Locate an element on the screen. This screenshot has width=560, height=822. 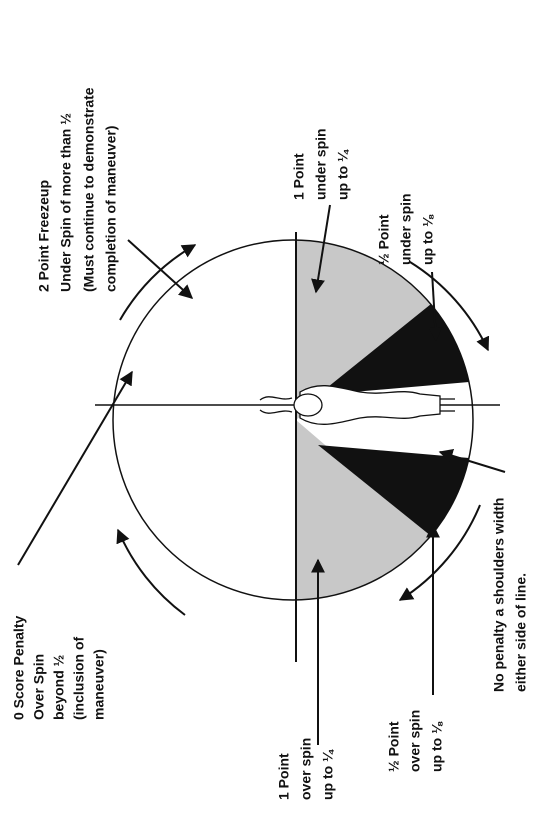
label-line: either side of line. is located at coordinates (521, 632).